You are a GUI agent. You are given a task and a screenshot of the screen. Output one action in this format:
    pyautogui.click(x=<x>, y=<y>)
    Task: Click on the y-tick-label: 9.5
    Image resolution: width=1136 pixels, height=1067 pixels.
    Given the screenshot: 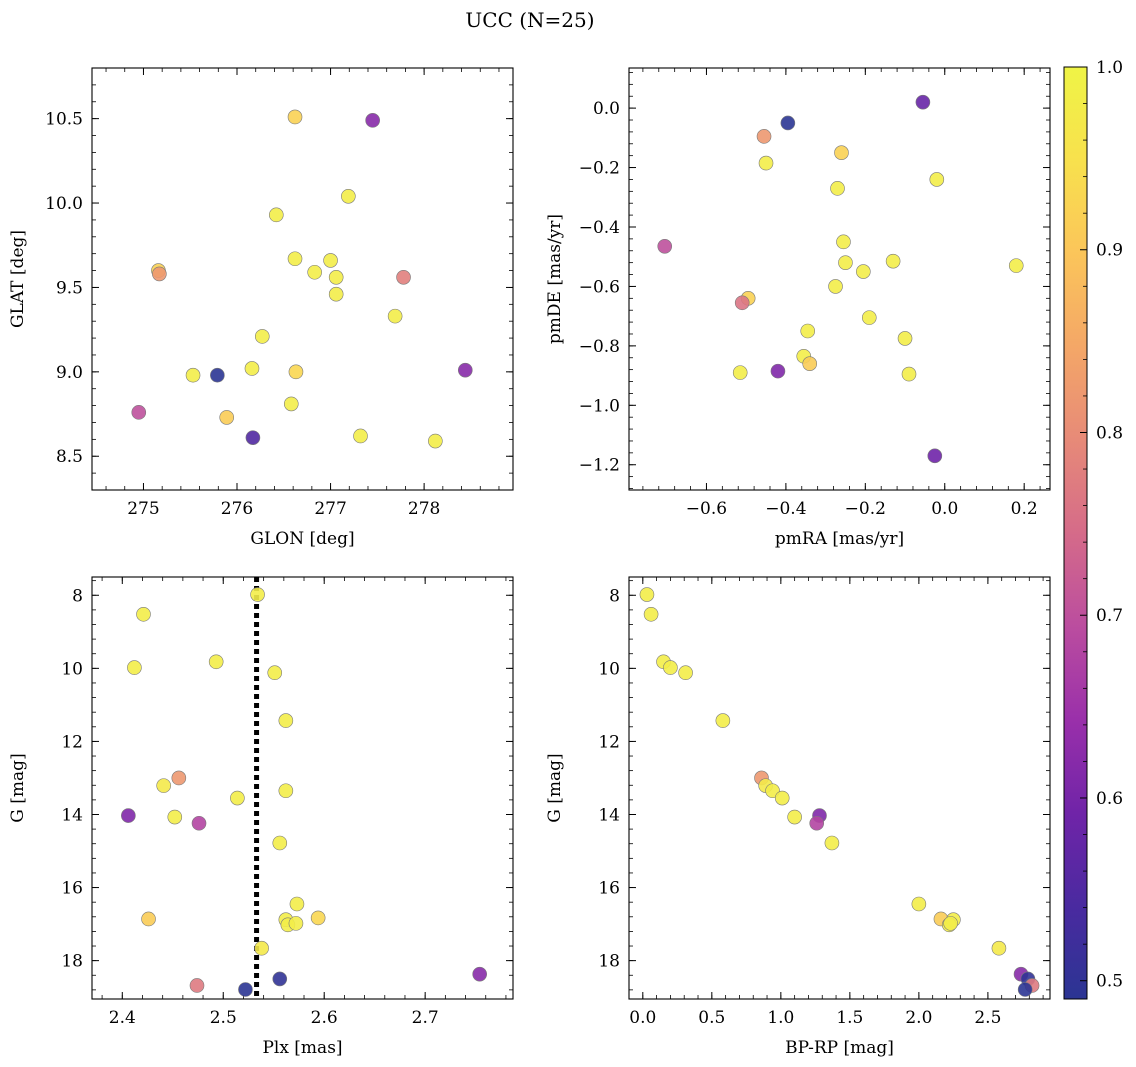 What is the action you would take?
    pyautogui.click(x=69, y=288)
    